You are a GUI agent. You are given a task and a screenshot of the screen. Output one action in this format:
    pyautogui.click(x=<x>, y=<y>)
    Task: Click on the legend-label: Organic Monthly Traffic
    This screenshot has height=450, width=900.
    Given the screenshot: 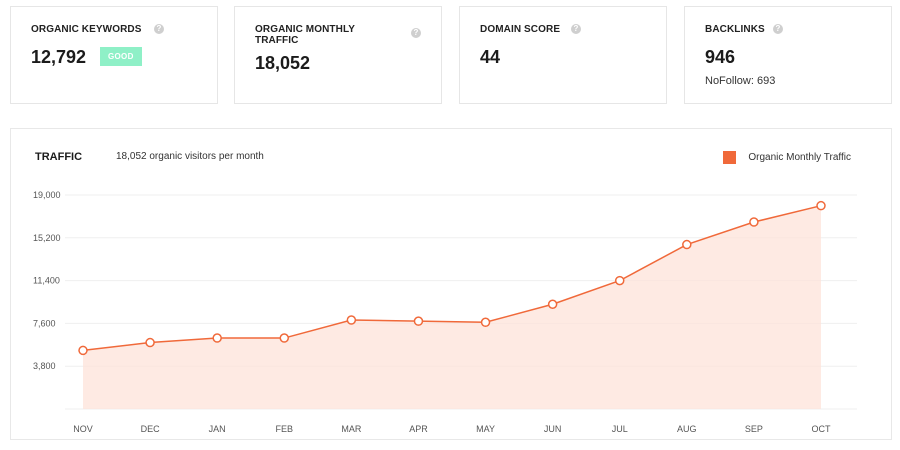 What is the action you would take?
    pyautogui.click(x=799, y=157)
    